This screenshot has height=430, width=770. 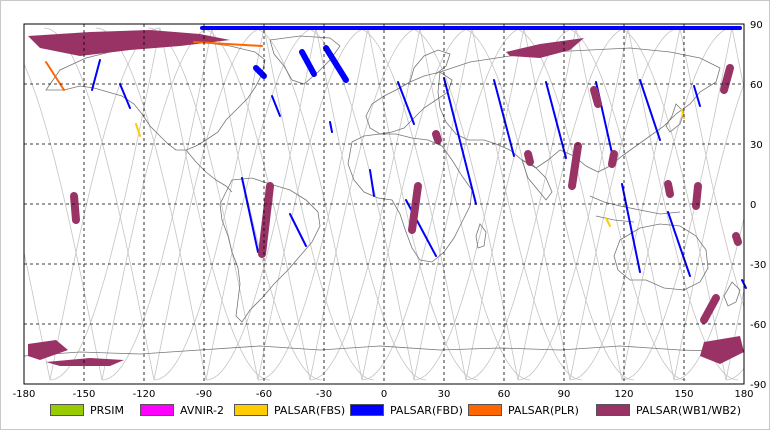 I want to click on legend-item: PALSAR(FBS), so click(x=289, y=410).